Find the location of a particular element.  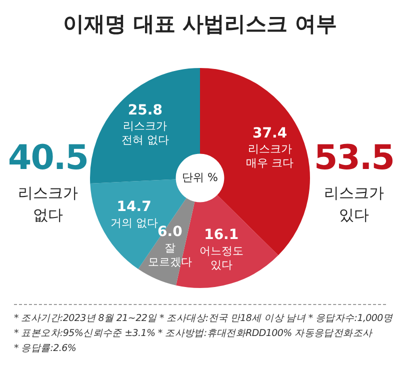

slice-label: 리스크가 전혀 없다 is located at coordinates (145, 133).